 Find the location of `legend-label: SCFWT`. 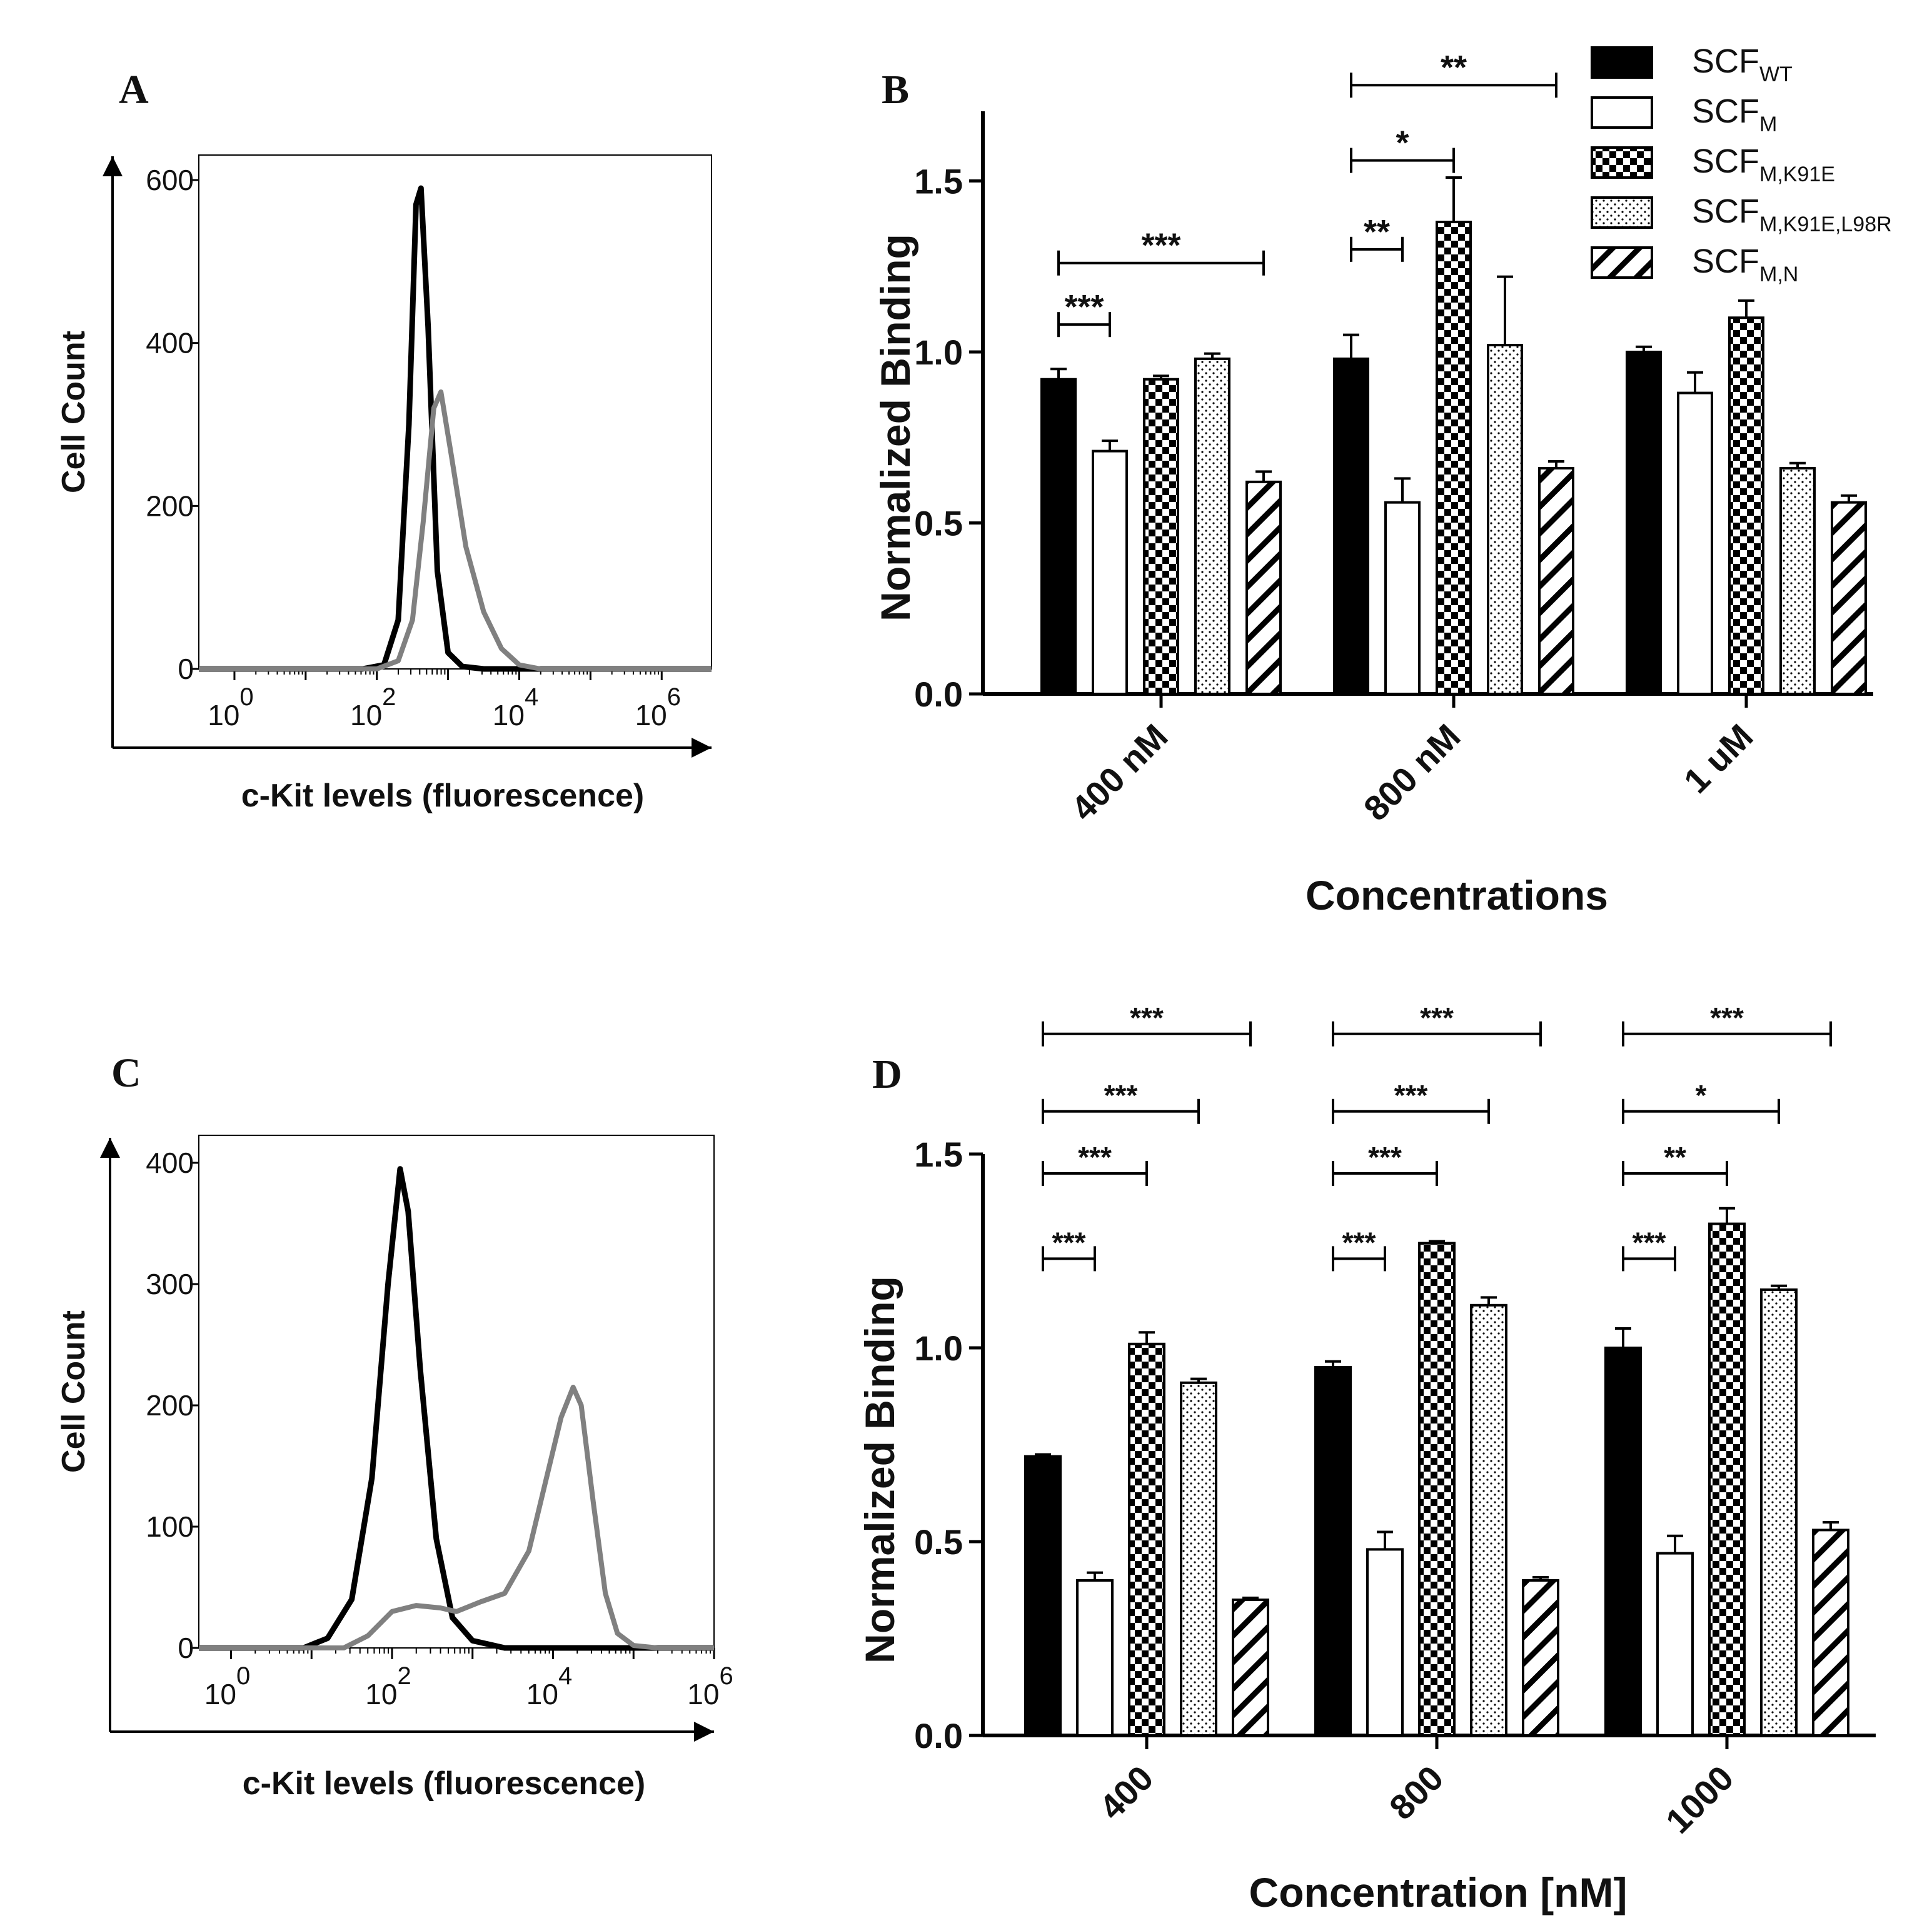

legend-label: SCFWT is located at coordinates (1742, 64).